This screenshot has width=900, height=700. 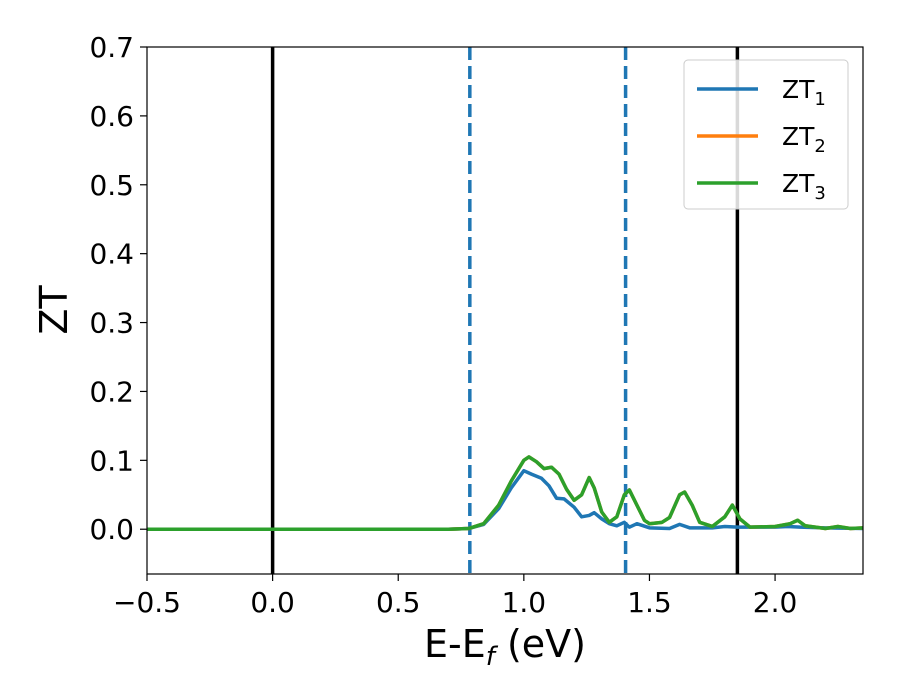 What do you see at coordinates (147, 602) in the screenshot?
I see `x-tick-label: −0.5` at bounding box center [147, 602].